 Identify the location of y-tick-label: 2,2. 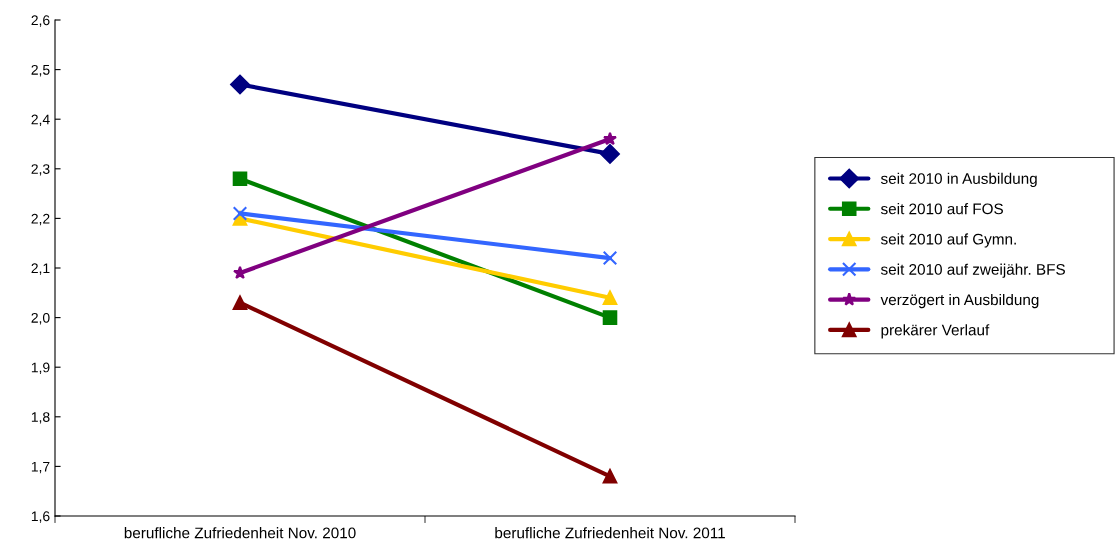
(40, 219).